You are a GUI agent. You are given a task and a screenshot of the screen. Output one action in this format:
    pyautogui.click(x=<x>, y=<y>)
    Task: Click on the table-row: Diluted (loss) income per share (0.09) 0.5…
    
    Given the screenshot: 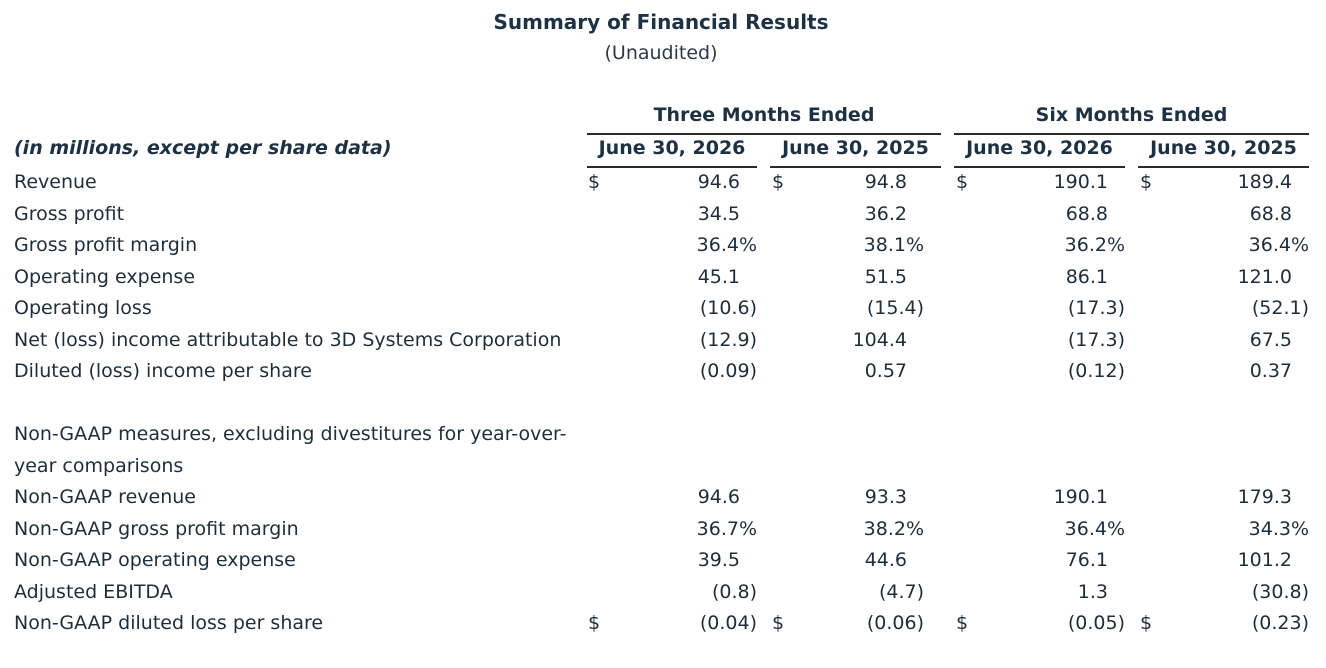 What is the action you would take?
    pyautogui.click(x=663, y=371)
    